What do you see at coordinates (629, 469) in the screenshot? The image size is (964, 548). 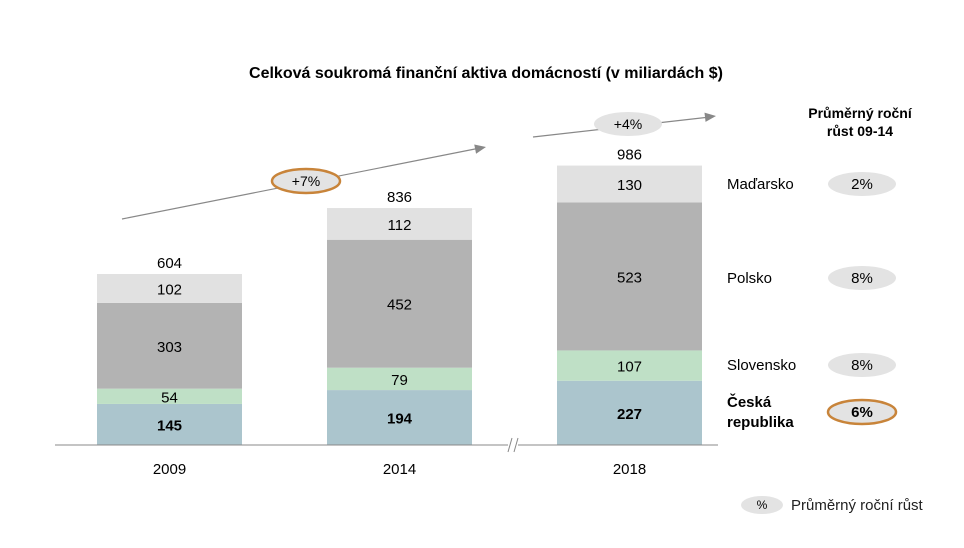 I see `x-tick-label: 2018` at bounding box center [629, 469].